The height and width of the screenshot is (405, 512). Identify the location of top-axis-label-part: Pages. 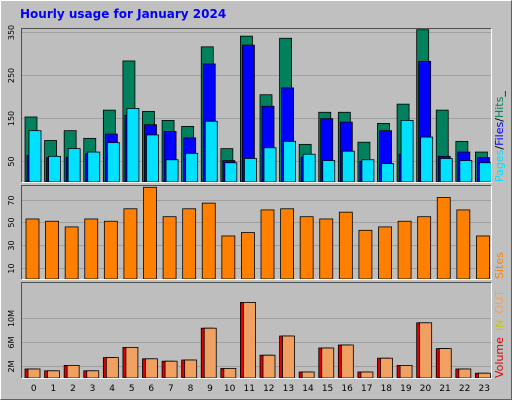
(499, 165).